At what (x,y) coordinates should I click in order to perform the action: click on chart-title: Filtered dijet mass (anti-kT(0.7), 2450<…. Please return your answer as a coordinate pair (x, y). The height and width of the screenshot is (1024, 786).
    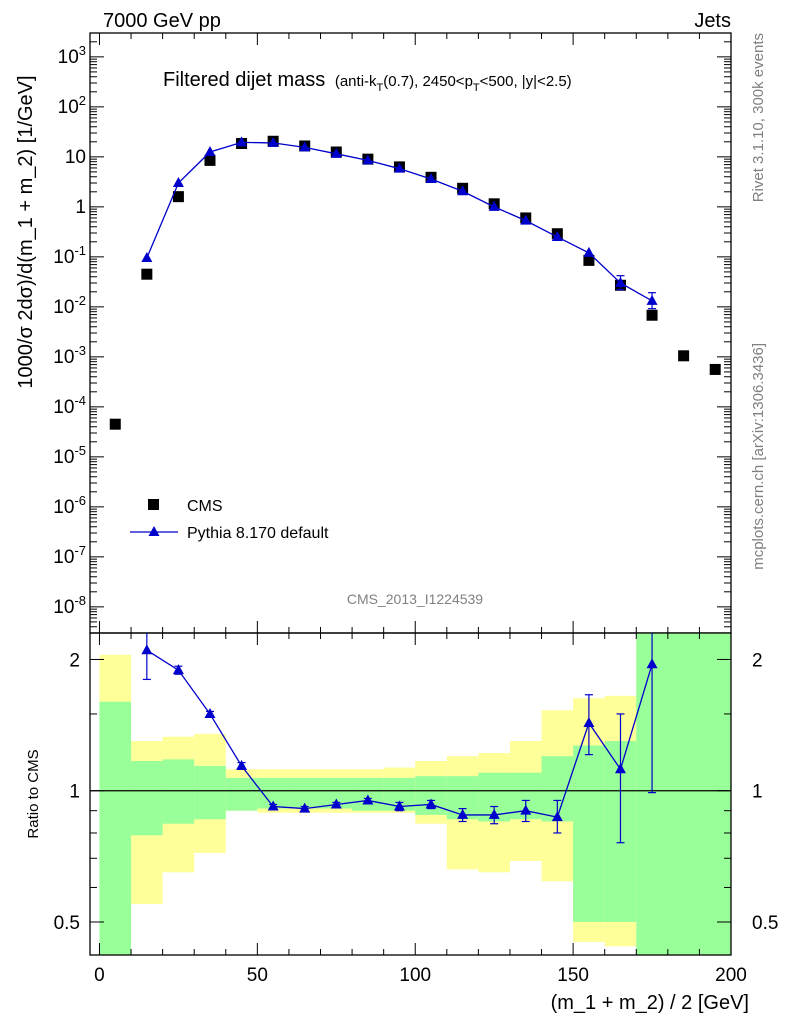
    Looking at the image, I should click on (367, 81).